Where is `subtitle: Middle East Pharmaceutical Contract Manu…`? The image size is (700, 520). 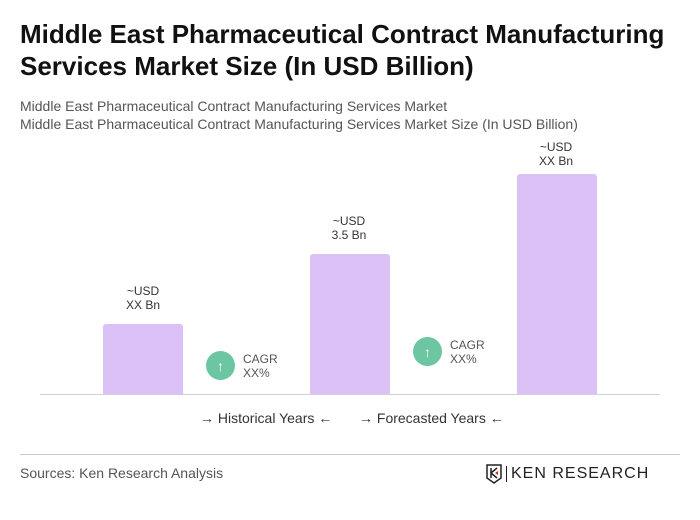
subtitle: Middle East Pharmaceutical Contract Manu… is located at coordinates (234, 106).